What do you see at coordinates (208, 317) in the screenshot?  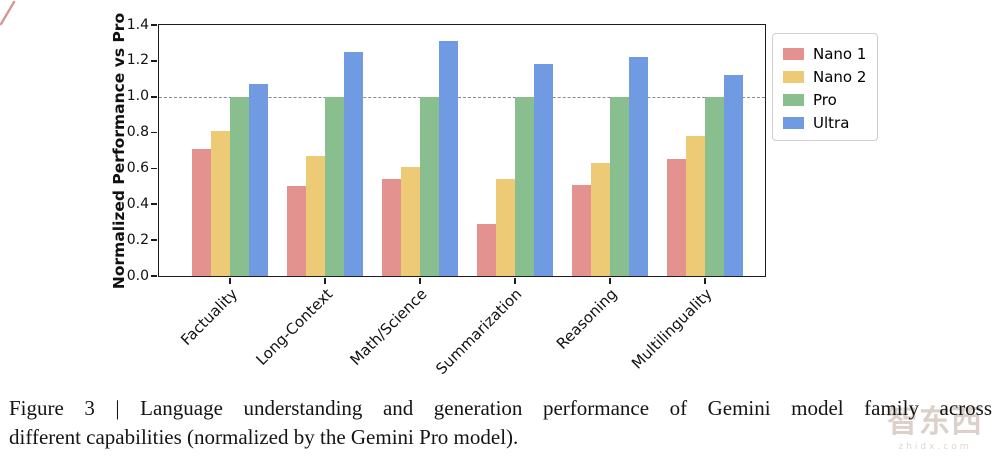 I see `x-tick-label: Factuality` at bounding box center [208, 317].